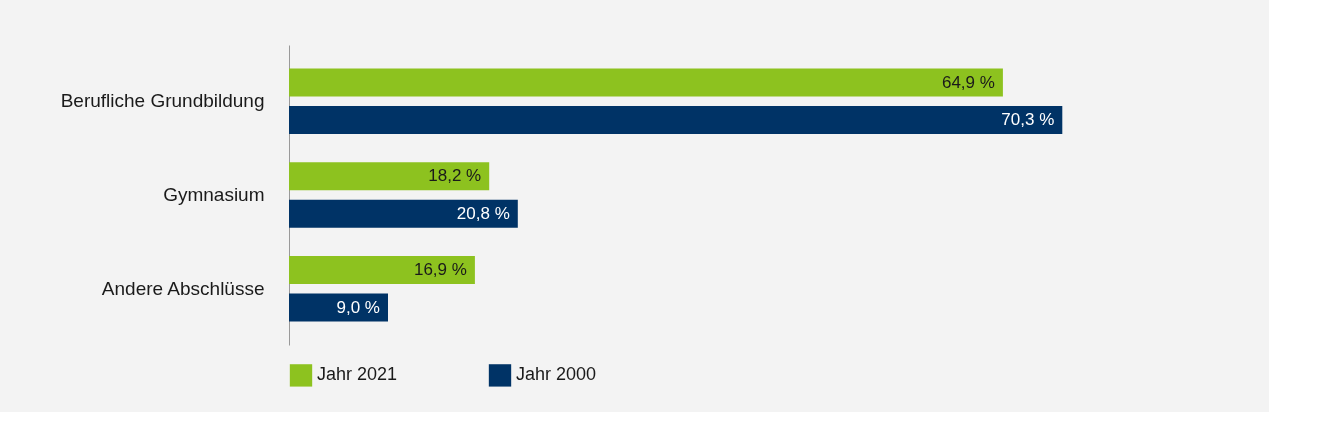  Describe the element at coordinates (1028, 119) in the screenshot. I see `data-label: 70,3 %` at that location.